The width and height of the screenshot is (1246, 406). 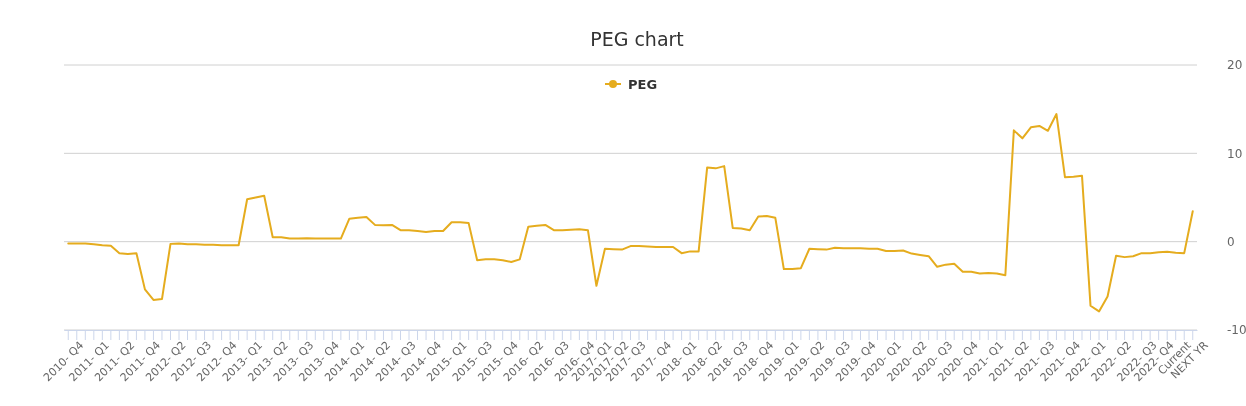 What do you see at coordinates (643, 84) in the screenshot?
I see `legend-label: PEG` at bounding box center [643, 84].